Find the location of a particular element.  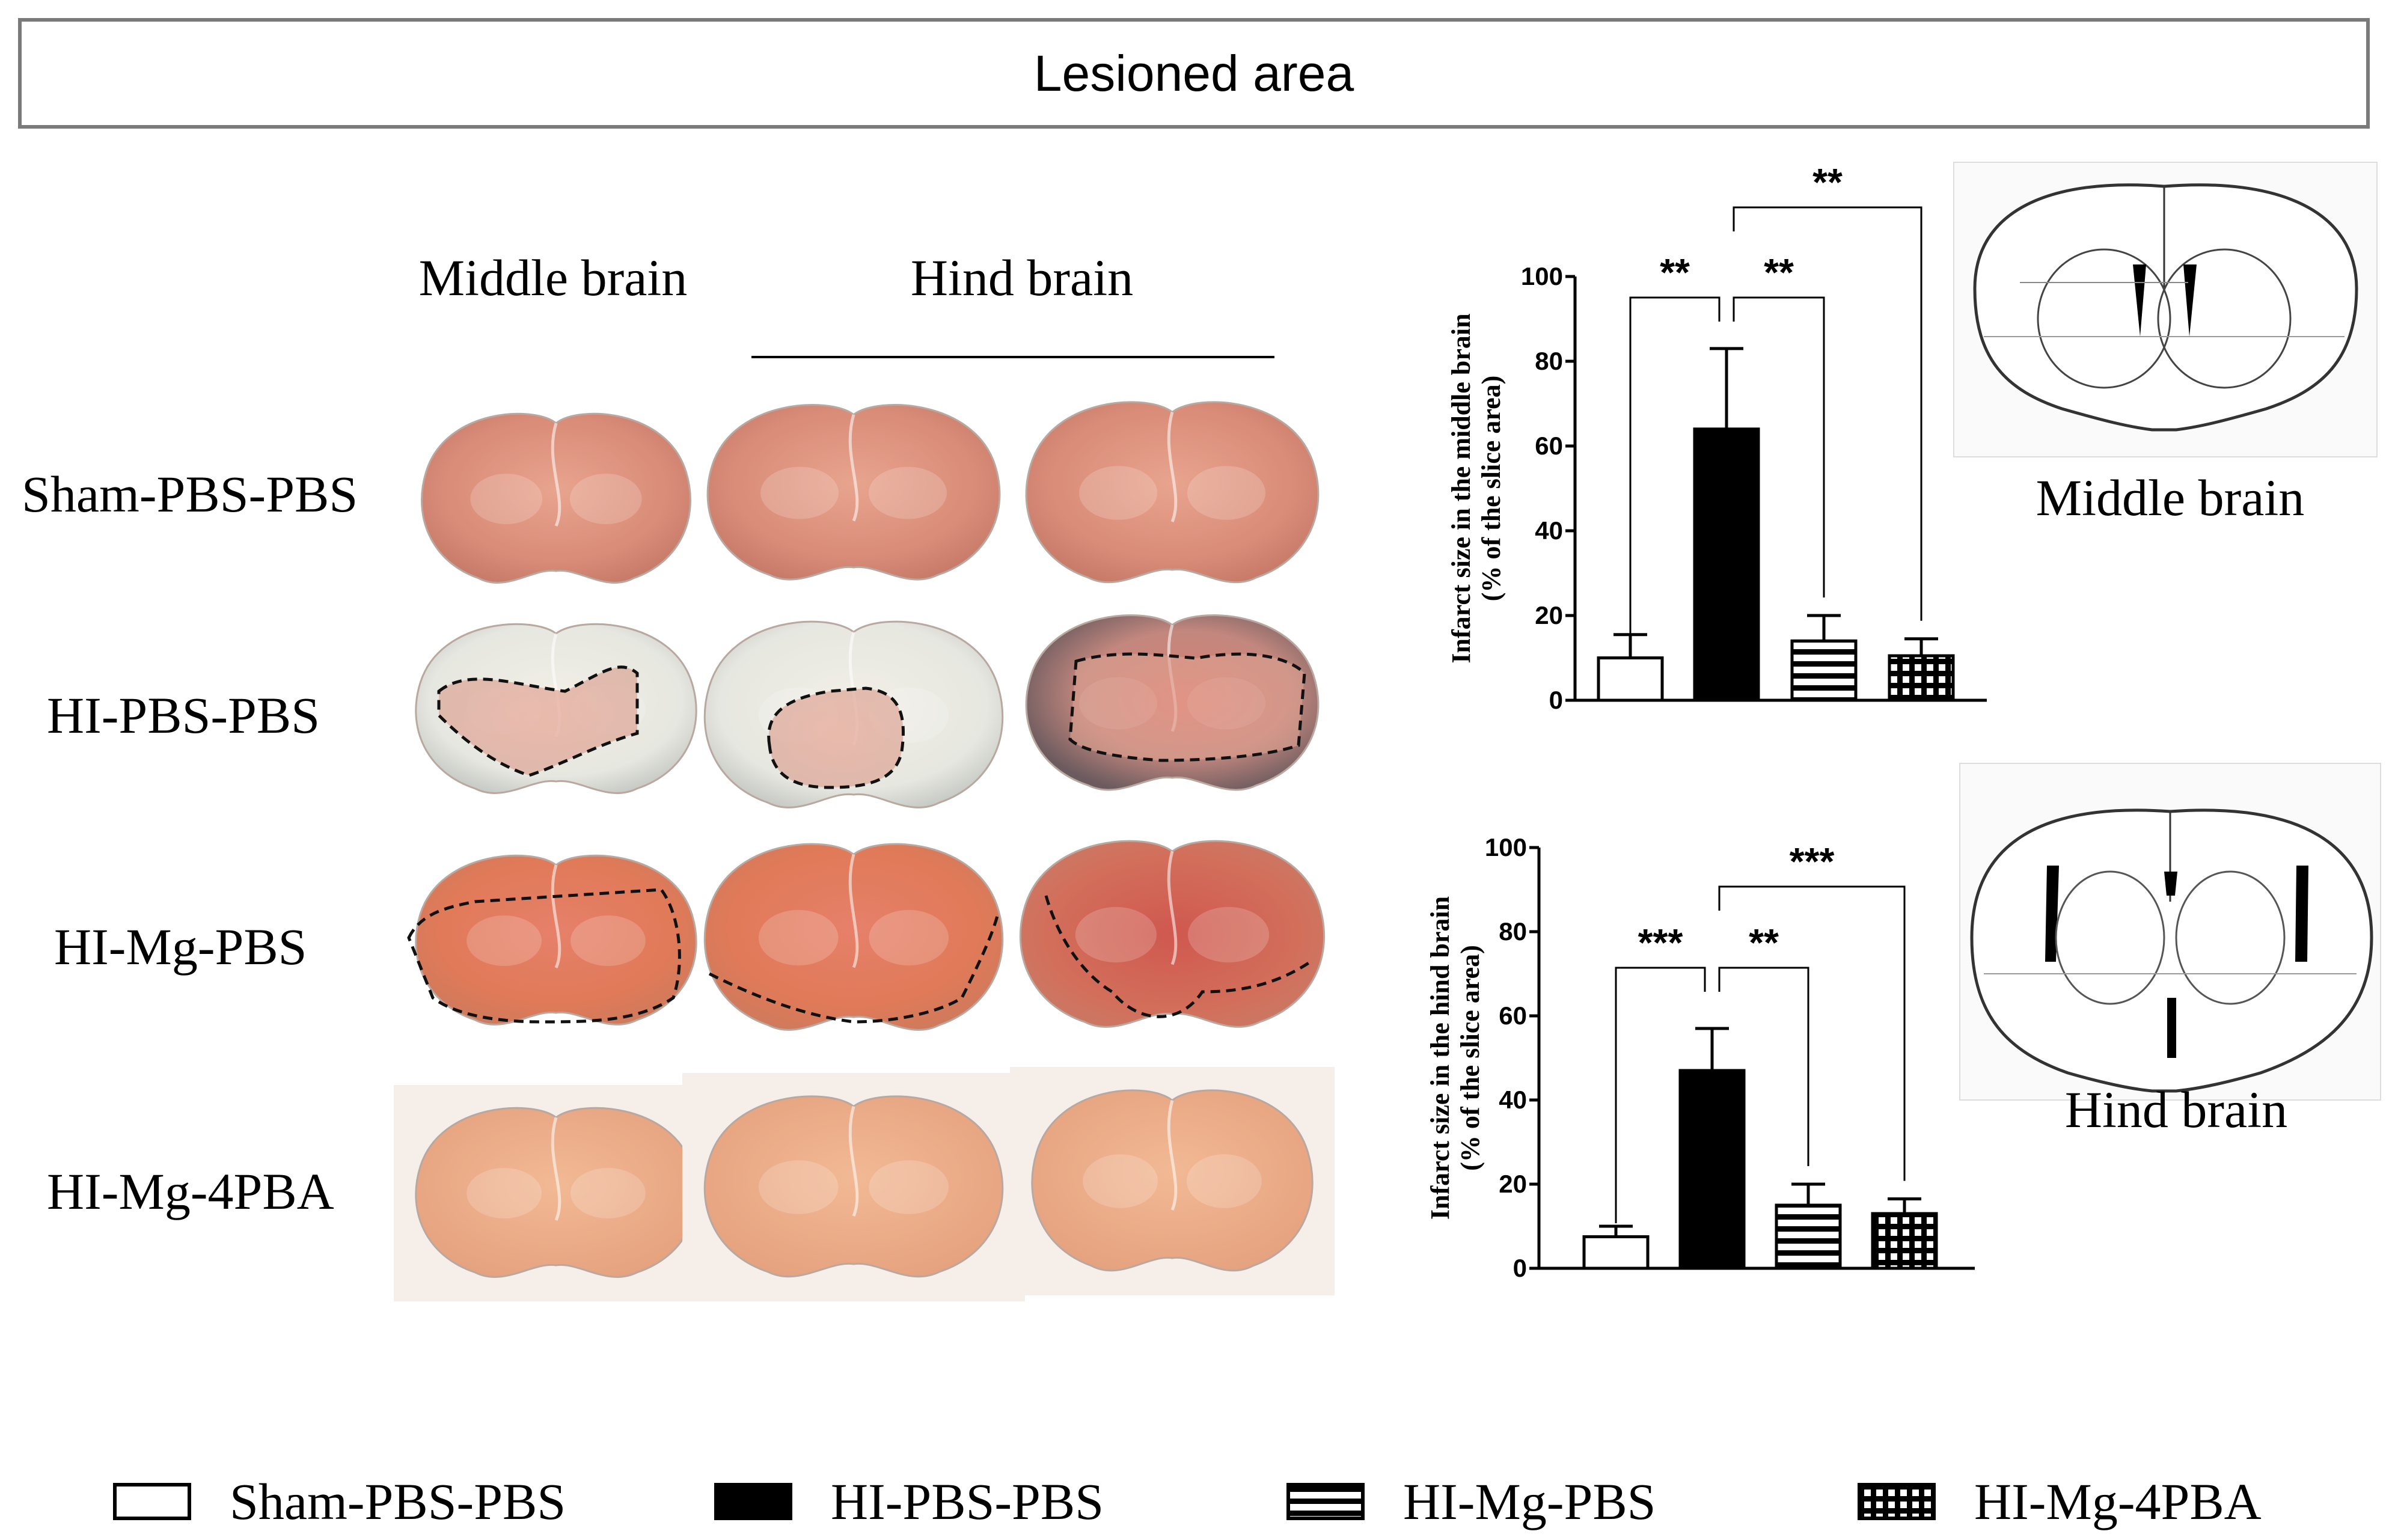

legend-label-hi-pbs: HI-PBS-PBS is located at coordinates (968, 1501).